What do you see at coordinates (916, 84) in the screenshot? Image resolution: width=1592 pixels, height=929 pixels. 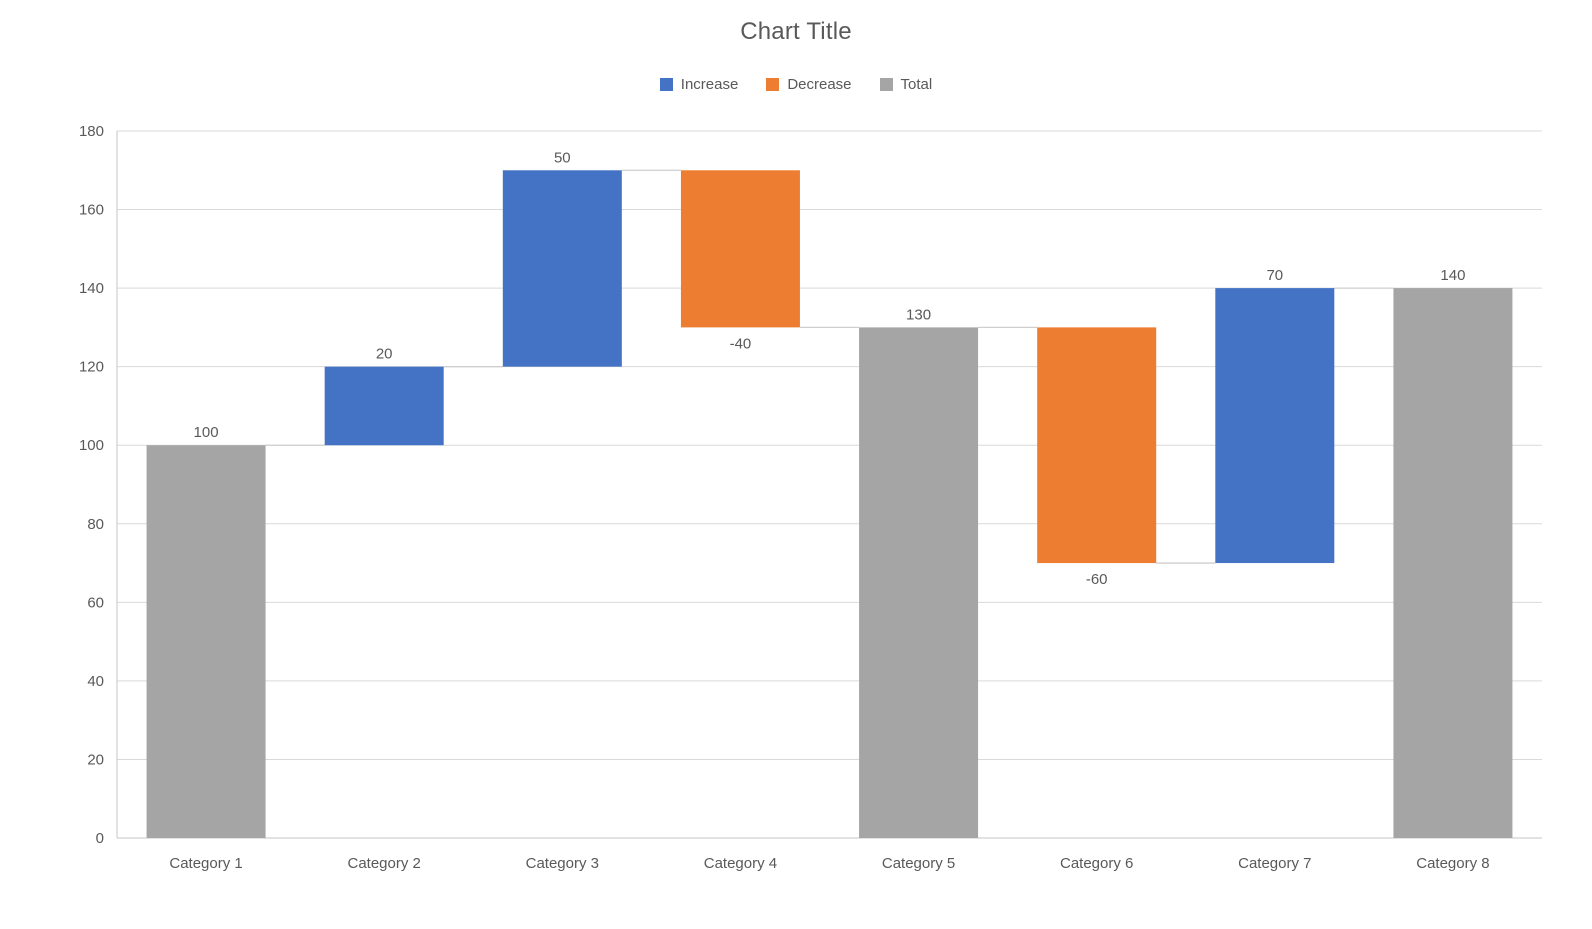 I see `legend-label: Total` at bounding box center [916, 84].